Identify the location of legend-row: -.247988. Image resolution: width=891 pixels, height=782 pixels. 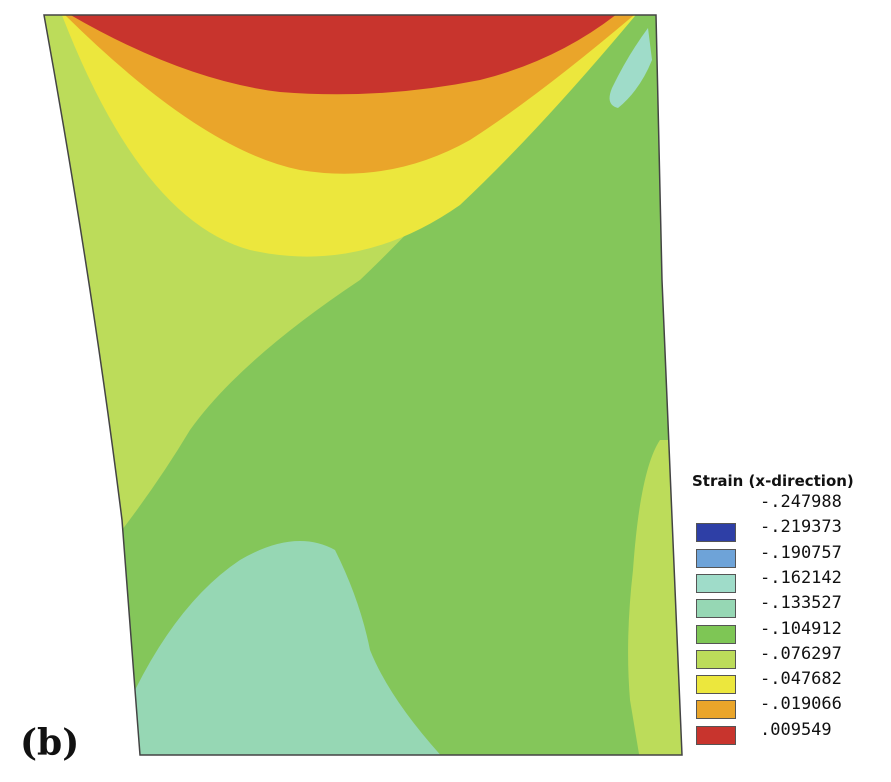
(790, 506).